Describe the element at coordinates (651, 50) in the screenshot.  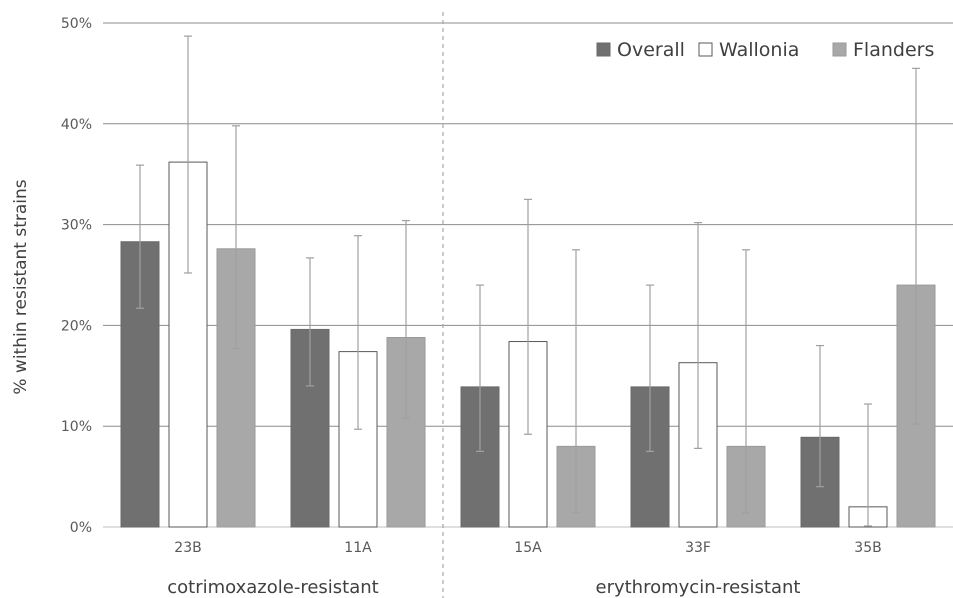
I see `legend-label-overall: Overall` at that location.